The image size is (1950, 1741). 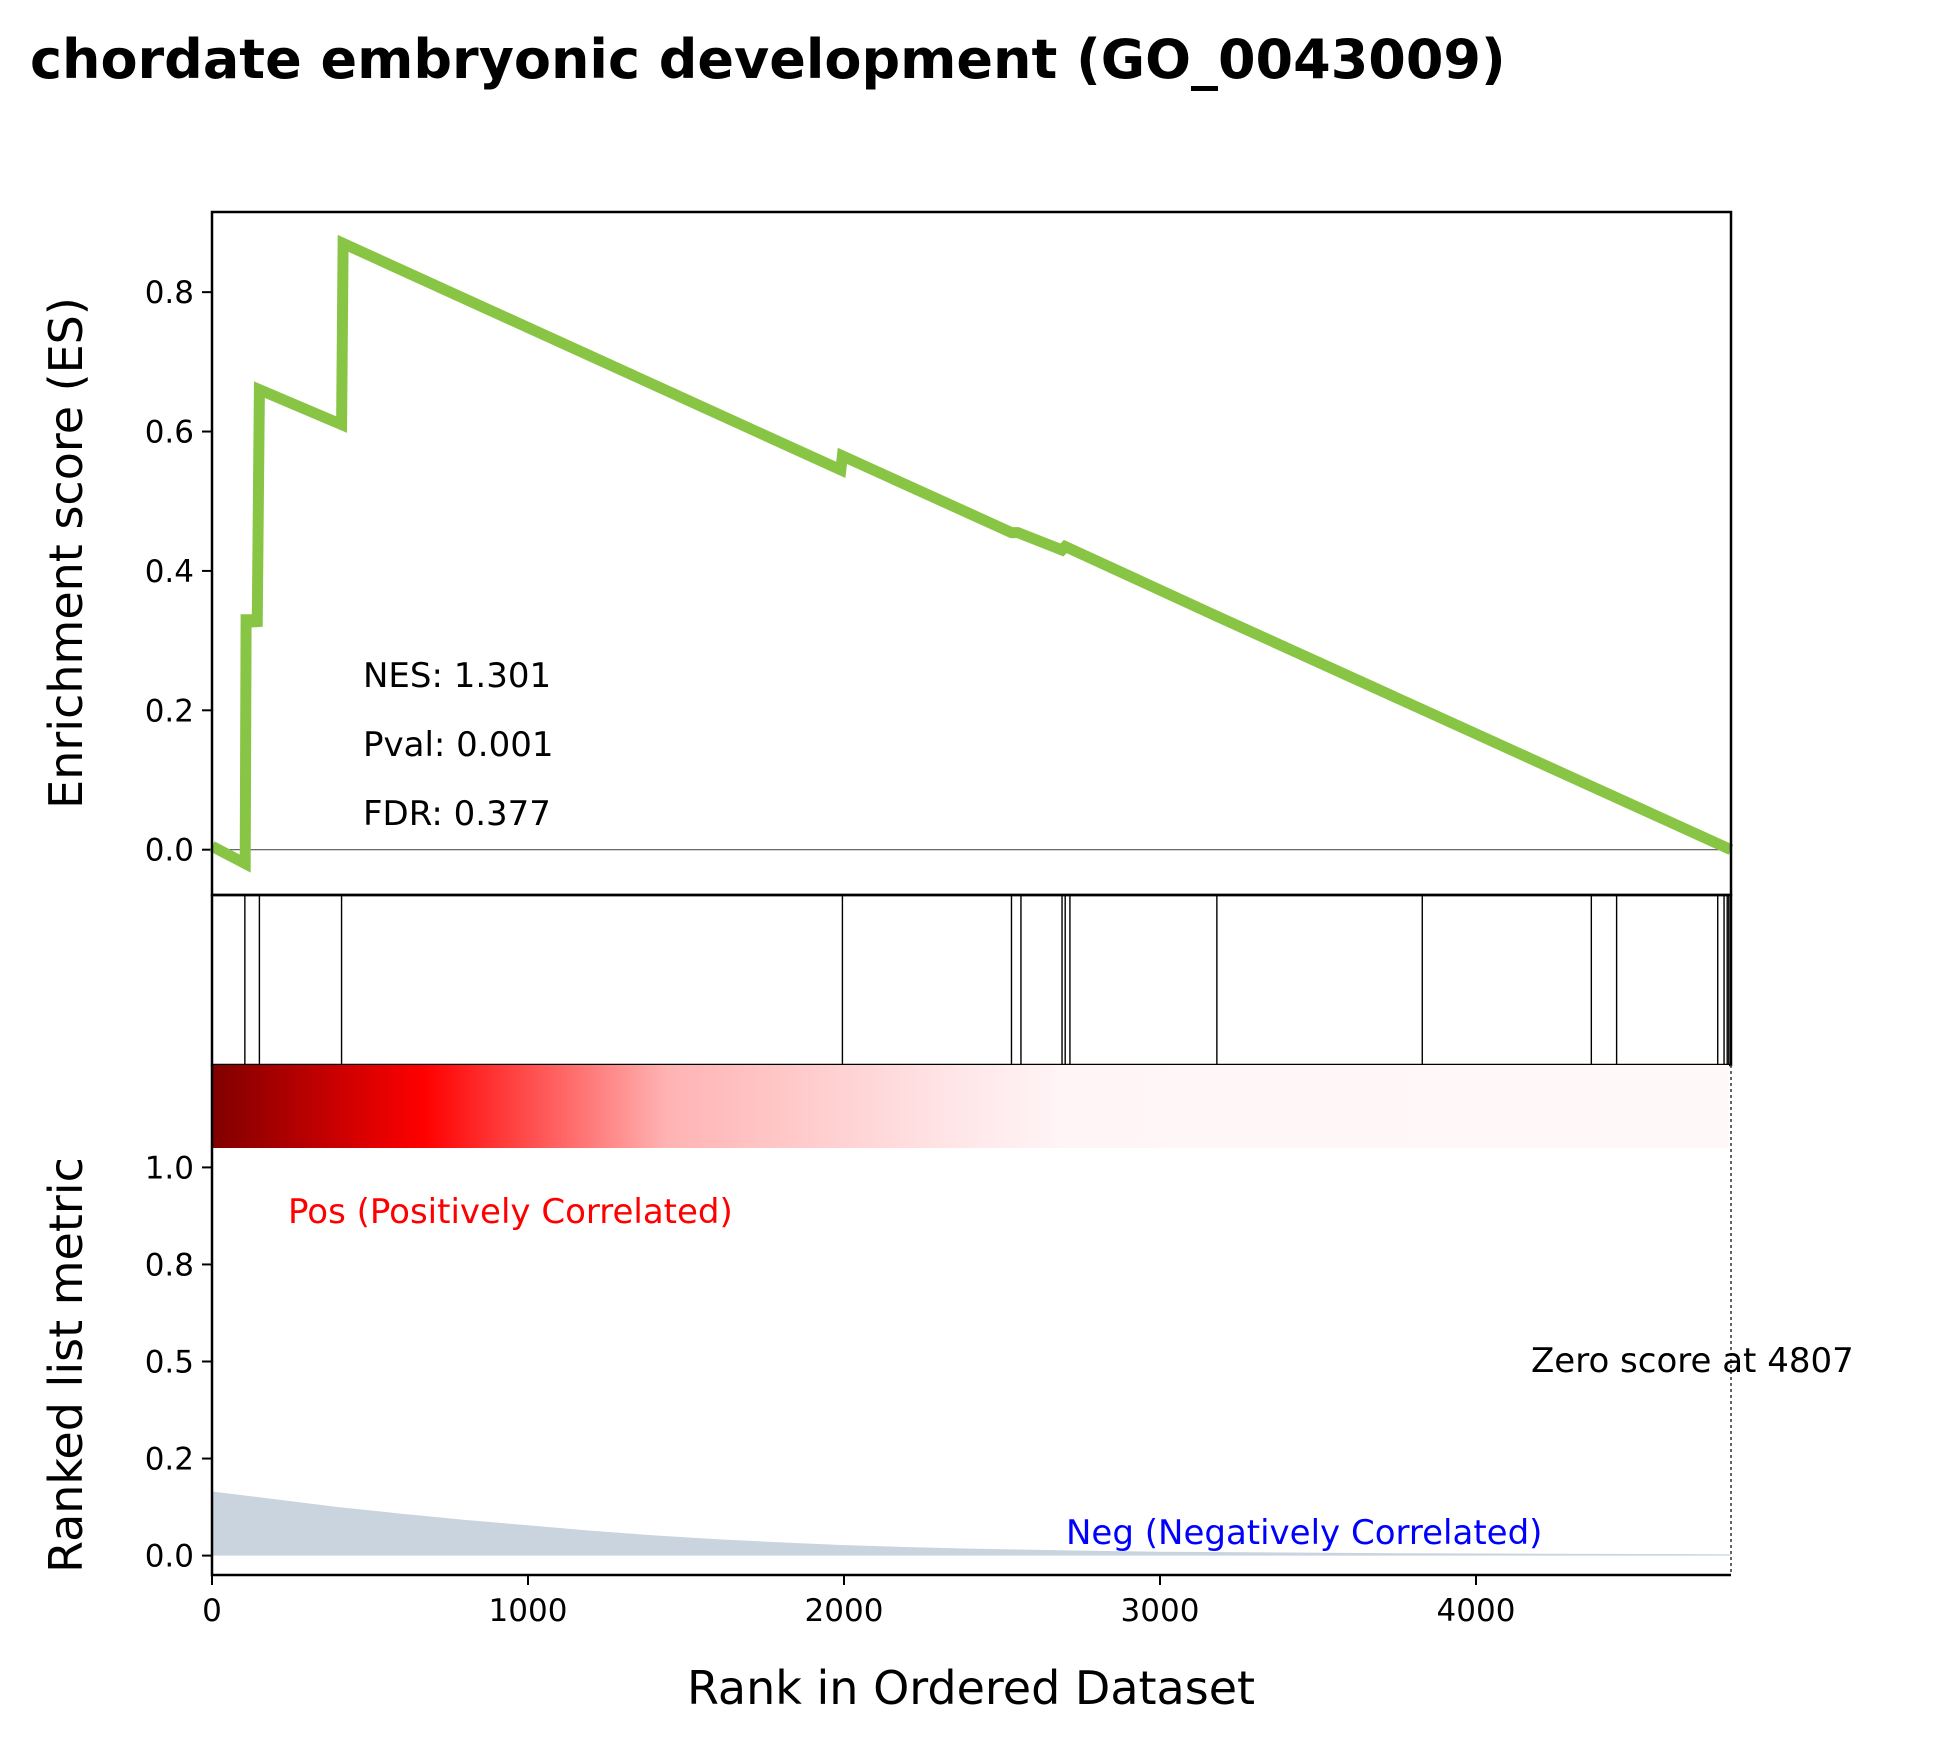 I want to click on es-y-ticks: 0.0 0.2 0.4 0.6 0.8, so click(x=178, y=572).